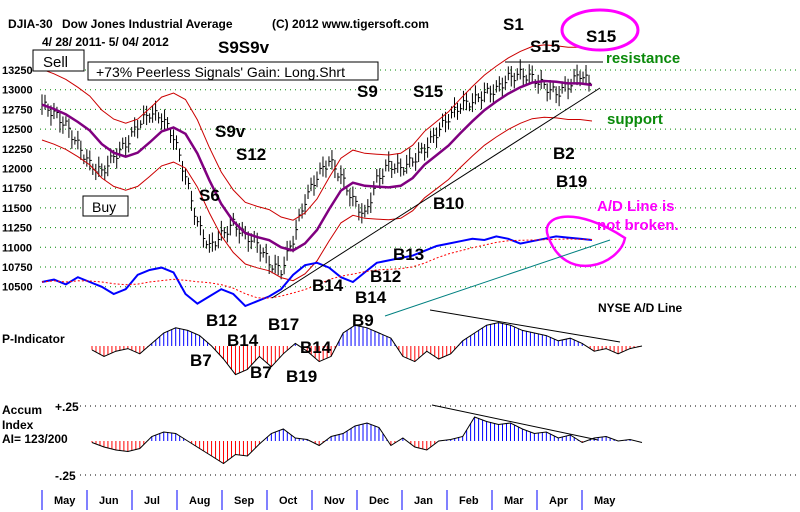 This screenshot has height=512, width=800. I want to click on accum-trendline, so click(515, 422).